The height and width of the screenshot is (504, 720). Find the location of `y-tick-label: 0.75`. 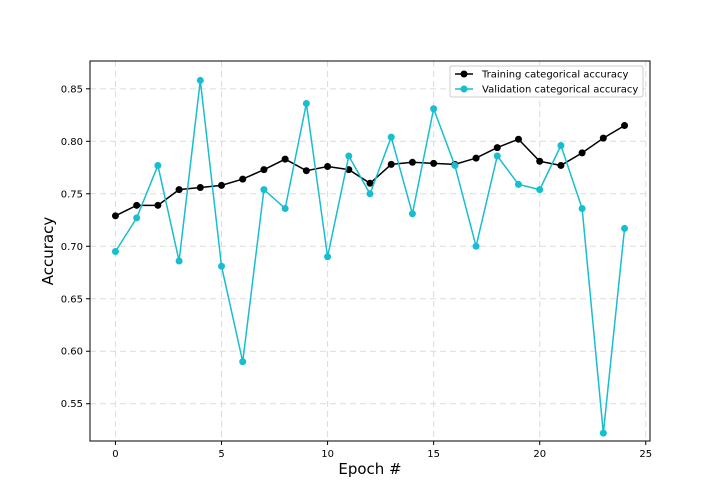

y-tick-label: 0.75 is located at coordinates (72, 194).